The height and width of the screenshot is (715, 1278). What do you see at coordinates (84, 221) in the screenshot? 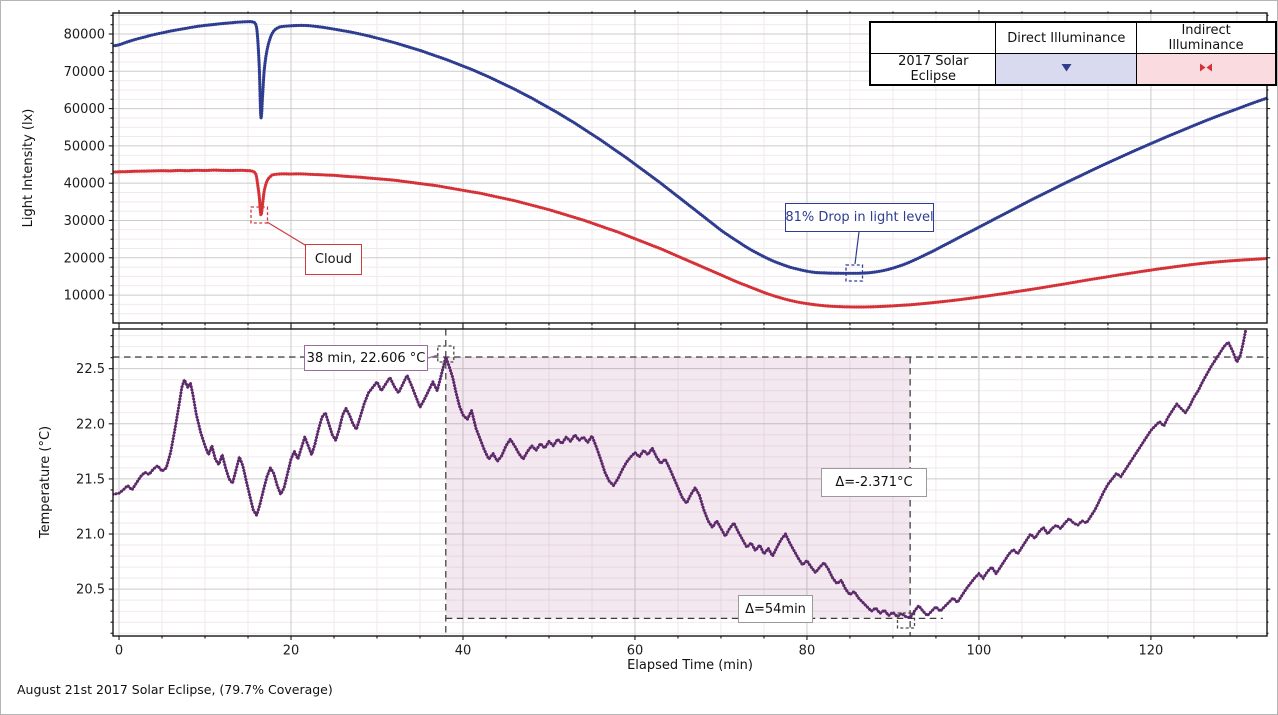
I see `svg-text: 30000` at bounding box center [84, 221].